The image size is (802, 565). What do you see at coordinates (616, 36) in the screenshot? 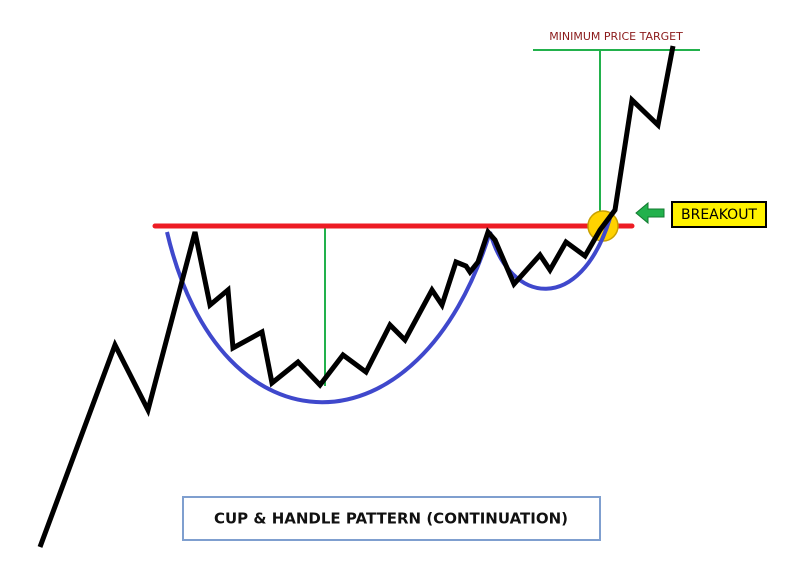
I see `target-label: MINIMUM PRICE TARGET` at bounding box center [616, 36].